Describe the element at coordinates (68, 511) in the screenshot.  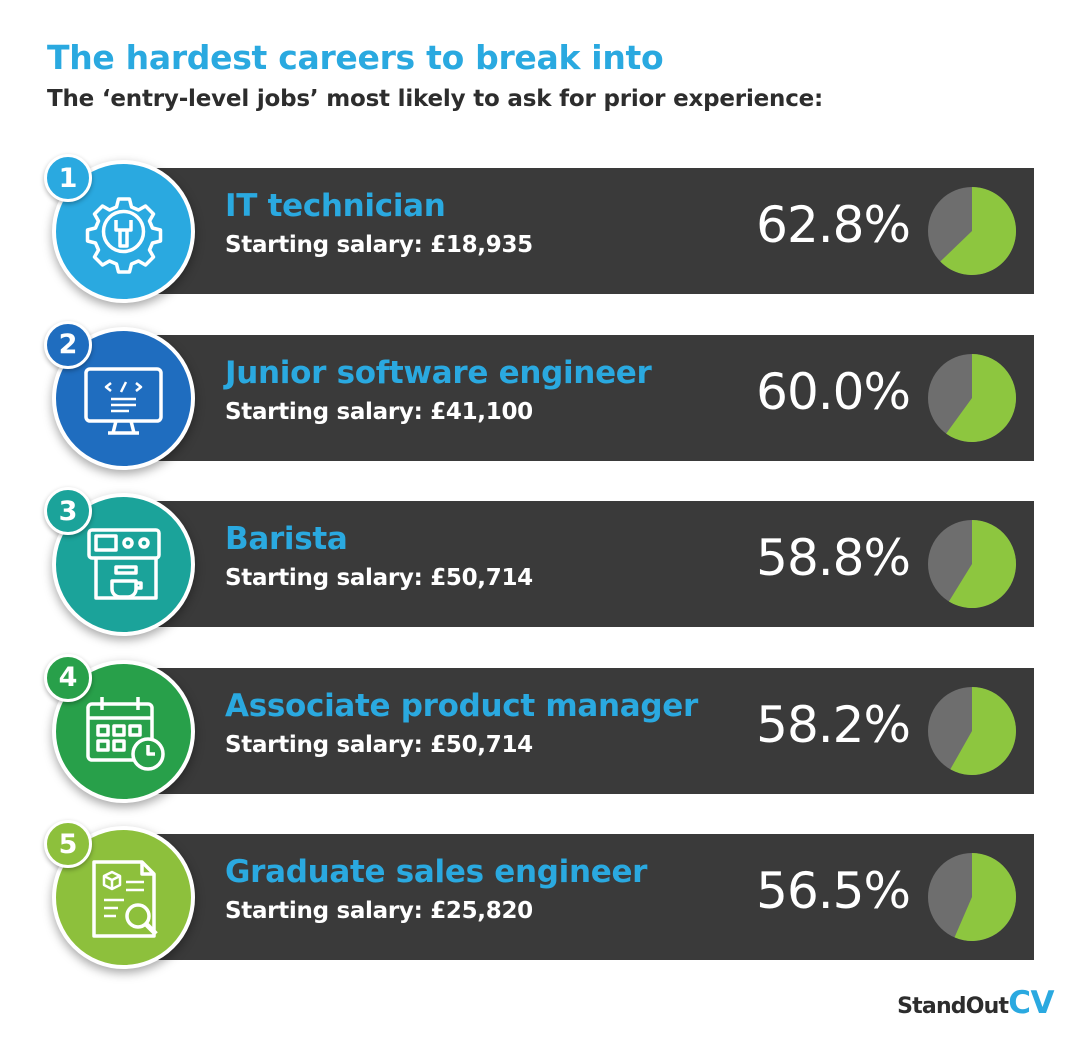
I see `rank-badge: 3` at that location.